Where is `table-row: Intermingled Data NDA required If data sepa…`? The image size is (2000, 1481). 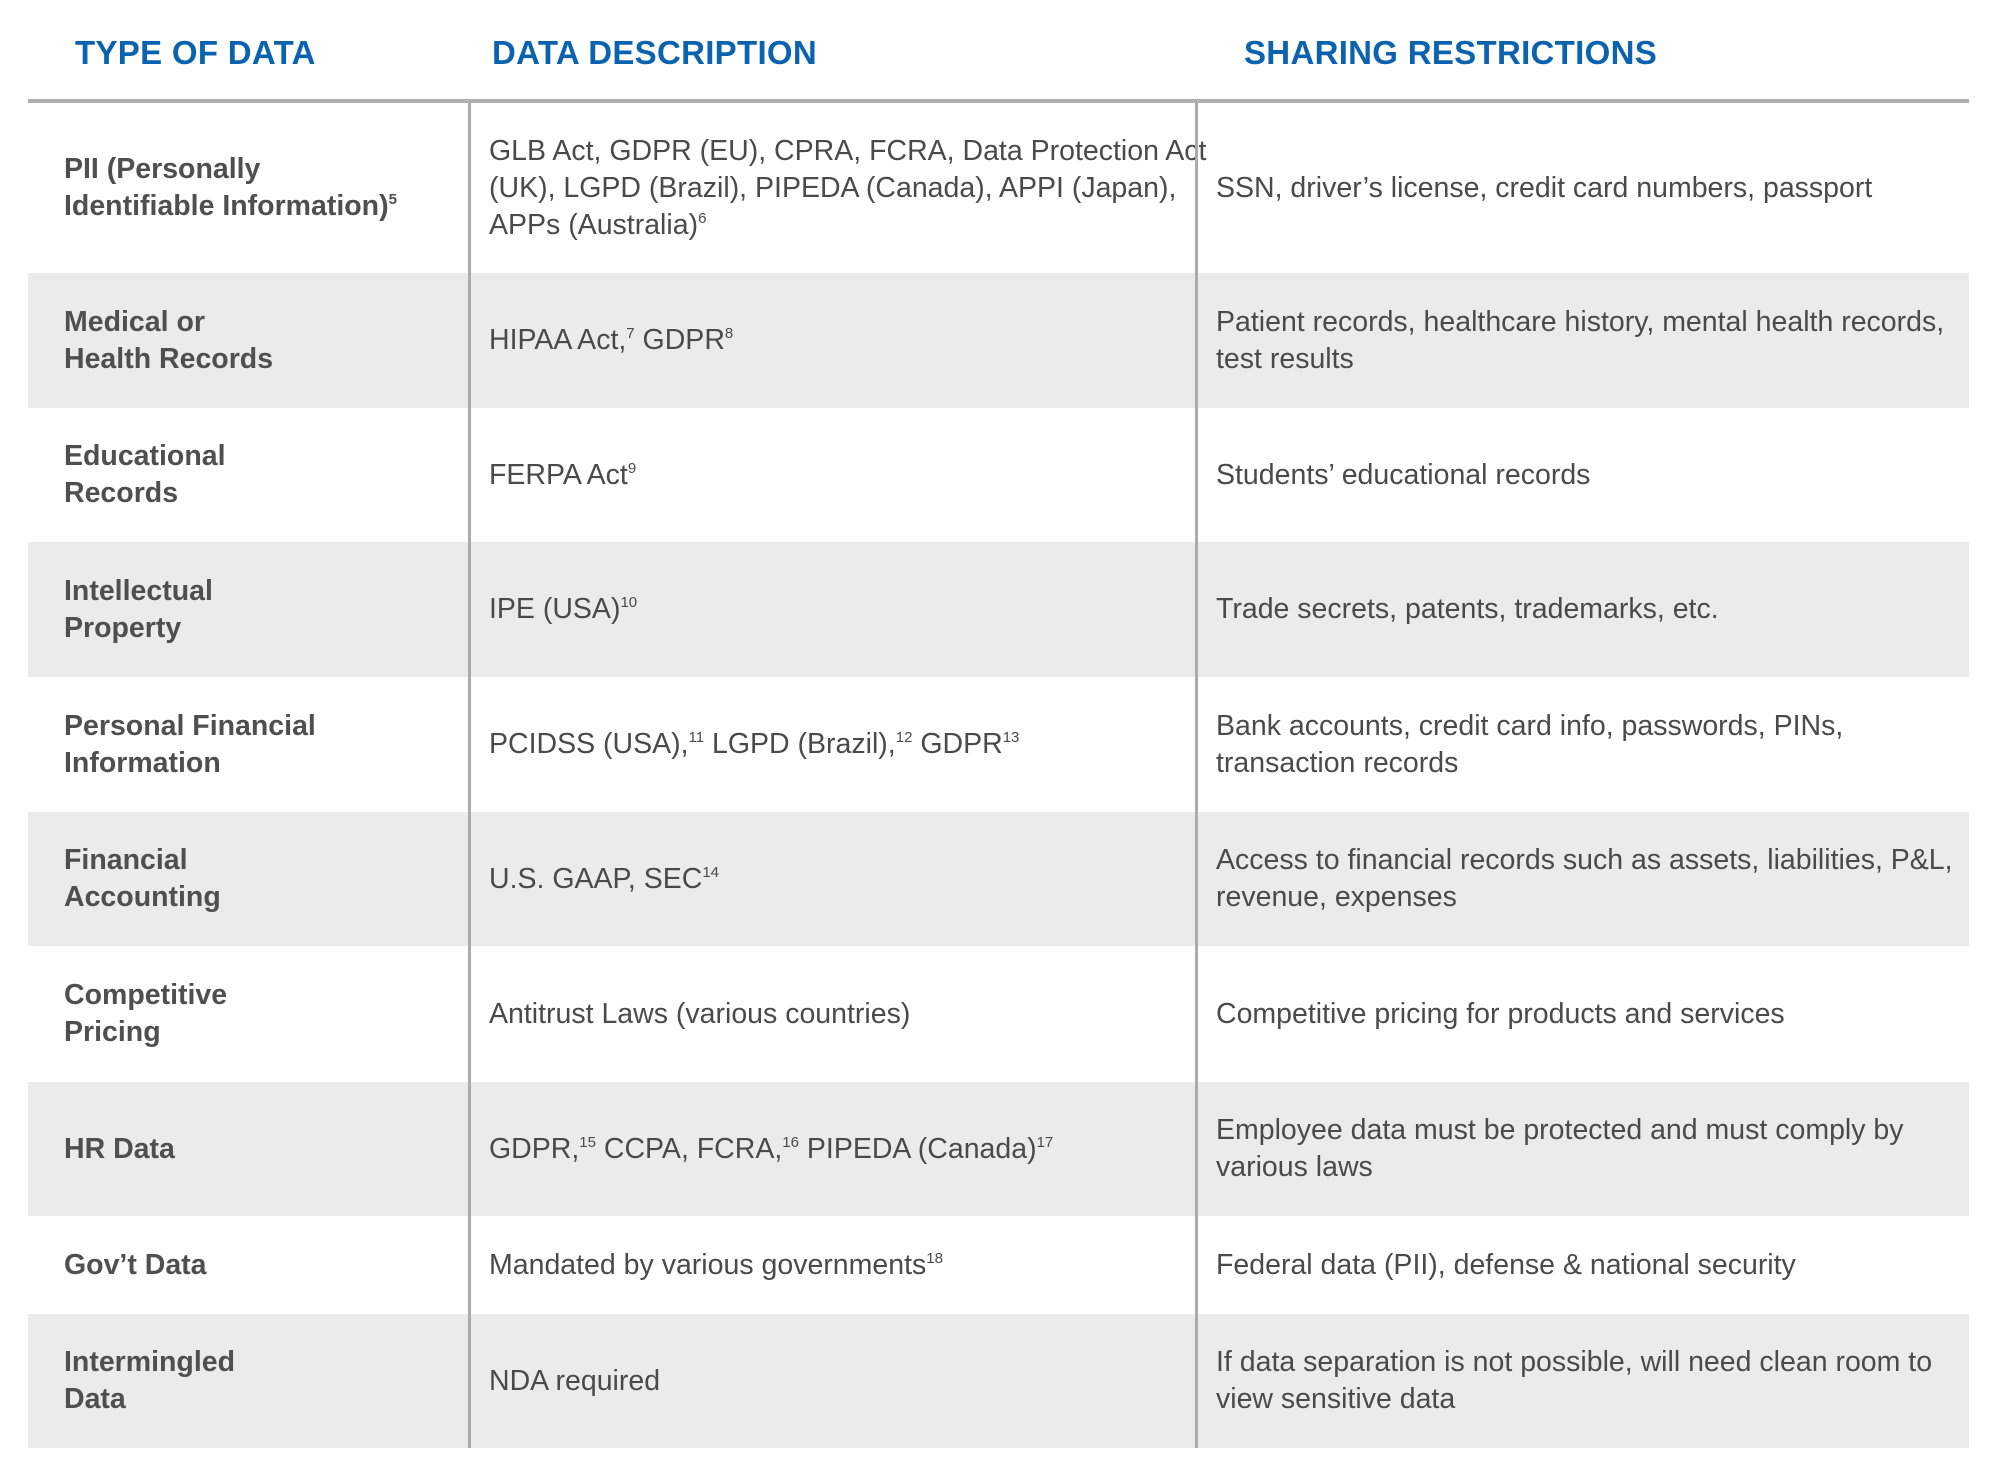 table-row: Intermingled Data NDA required If data sepa… is located at coordinates (998, 1381).